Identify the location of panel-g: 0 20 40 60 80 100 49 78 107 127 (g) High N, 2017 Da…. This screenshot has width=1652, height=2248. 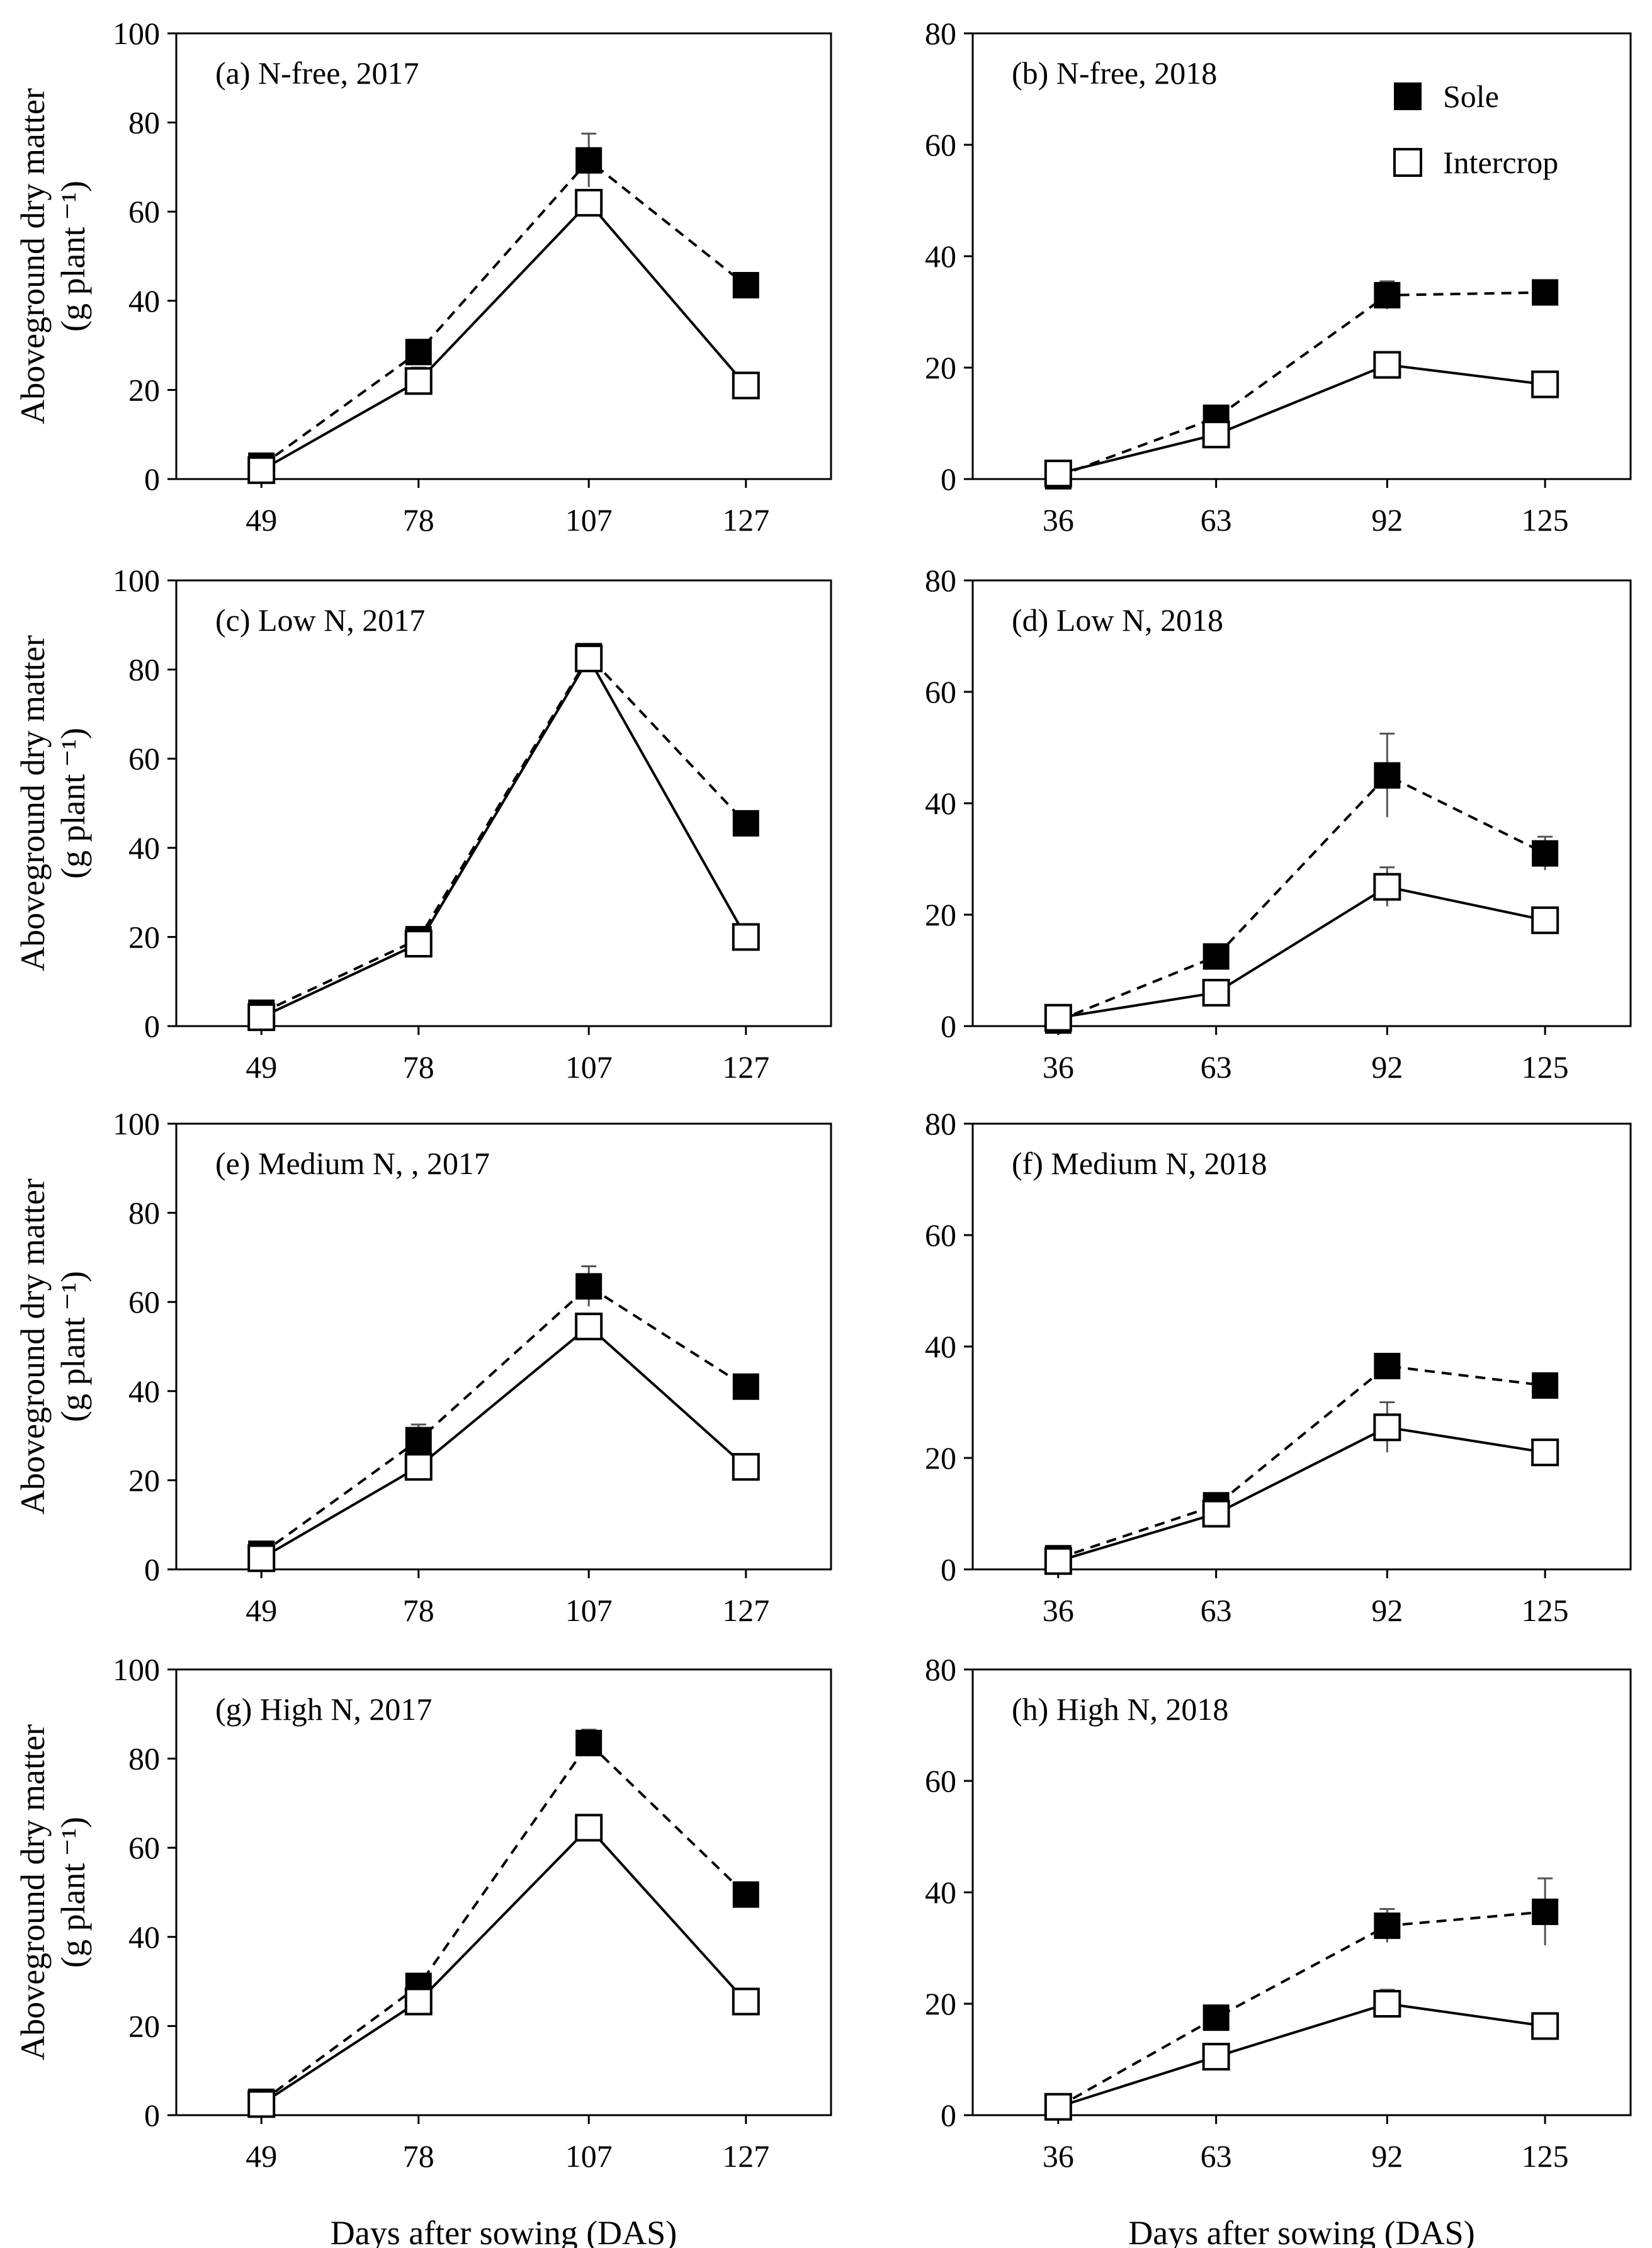
(423, 1950).